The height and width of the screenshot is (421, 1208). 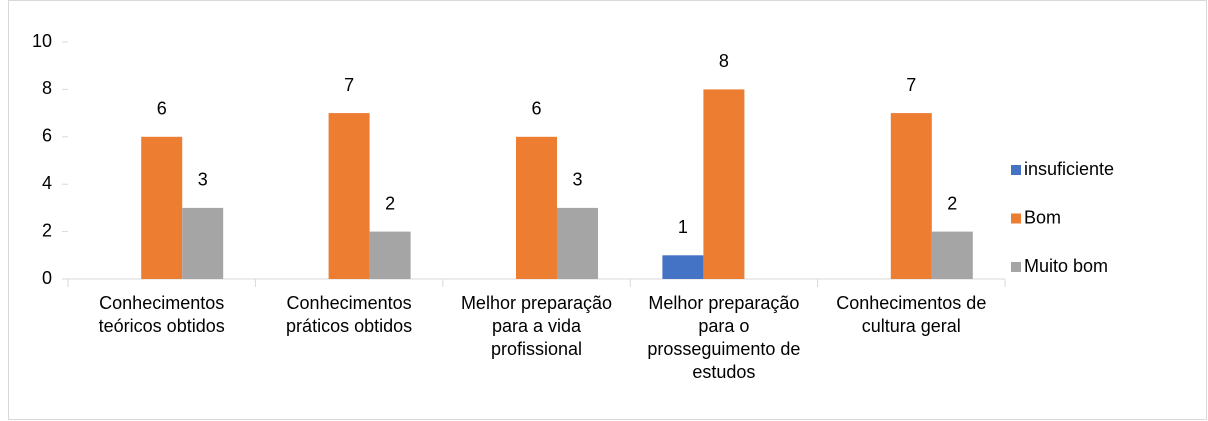 What do you see at coordinates (349, 314) in the screenshot?
I see `x-tick-label: Conhecimentos práticos obtidos` at bounding box center [349, 314].